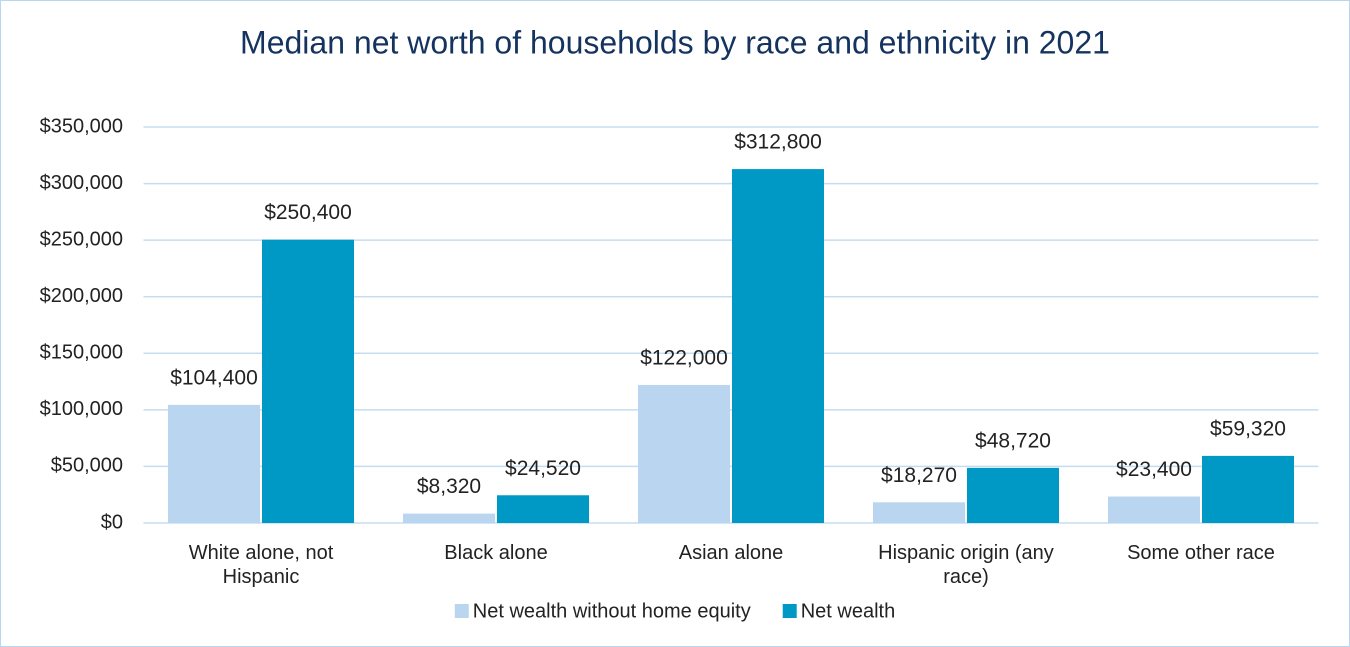  Describe the element at coordinates (1201, 553) in the screenshot. I see `x-tick-label: Some other race` at that location.